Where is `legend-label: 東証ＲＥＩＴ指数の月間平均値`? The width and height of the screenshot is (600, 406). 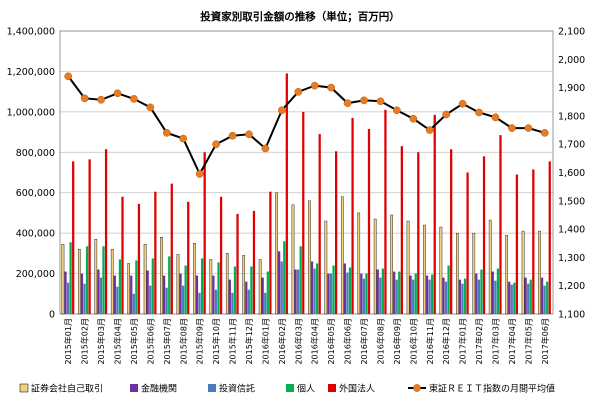
legend-label: 東証ＲＥＩＴ指数の月間平均値 is located at coordinates (492, 389).